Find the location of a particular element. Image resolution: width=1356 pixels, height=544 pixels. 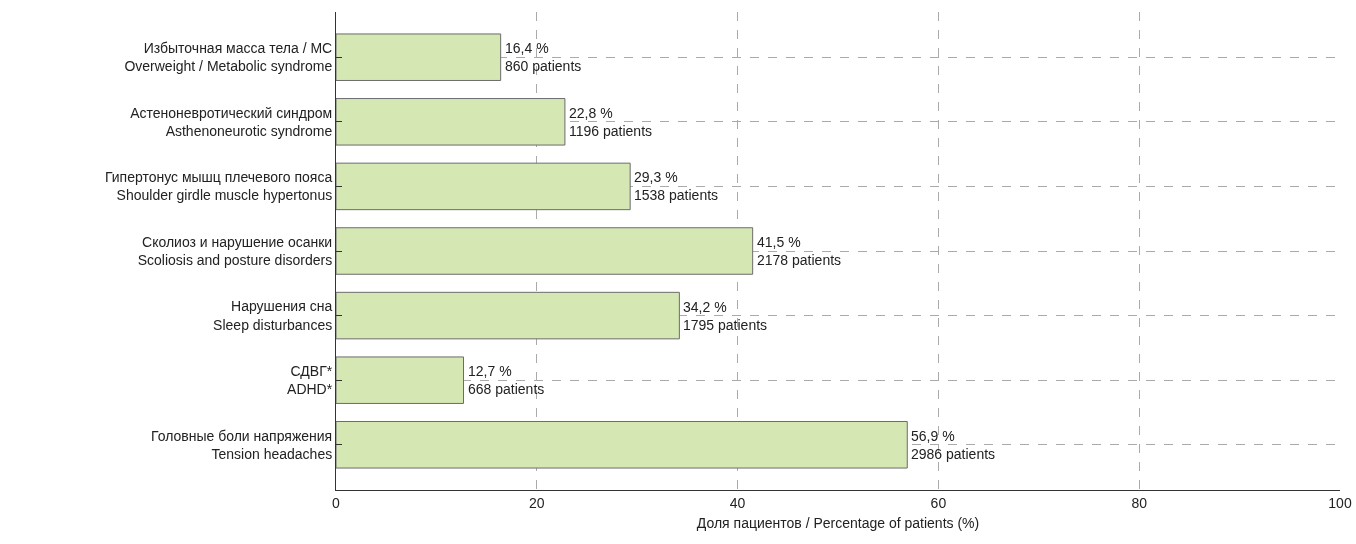

y-tick-label: Избыточная масса тела / МС Overweight / Metabolic syndrome is located at coordinates (228, 57).